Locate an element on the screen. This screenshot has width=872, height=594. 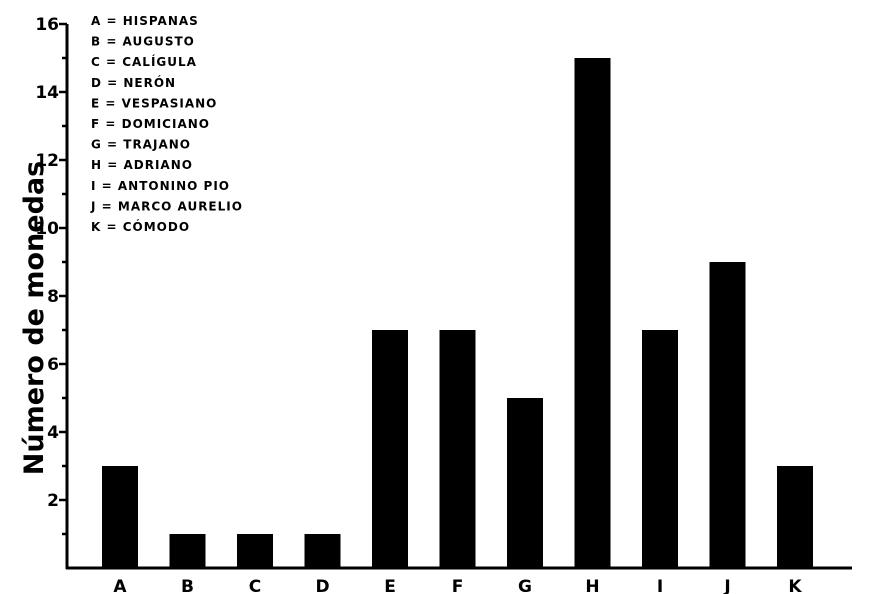
x-tick-label: D is located at coordinates (322, 585).